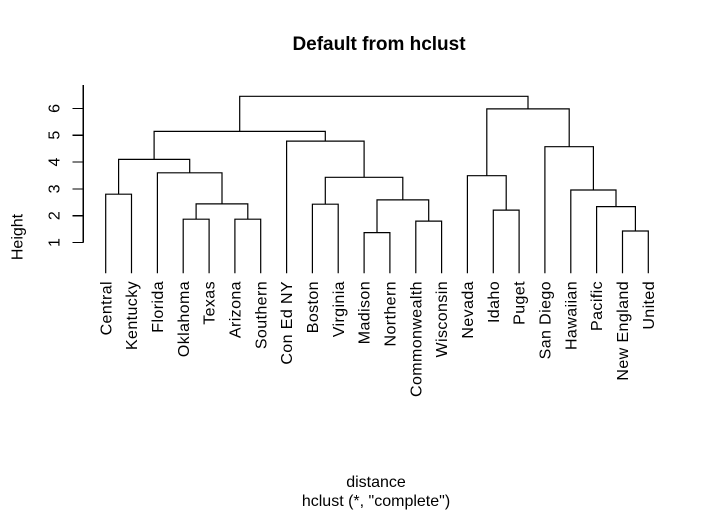  Describe the element at coordinates (571, 315) in the screenshot. I see `leaf-label: Hawaiian` at that location.